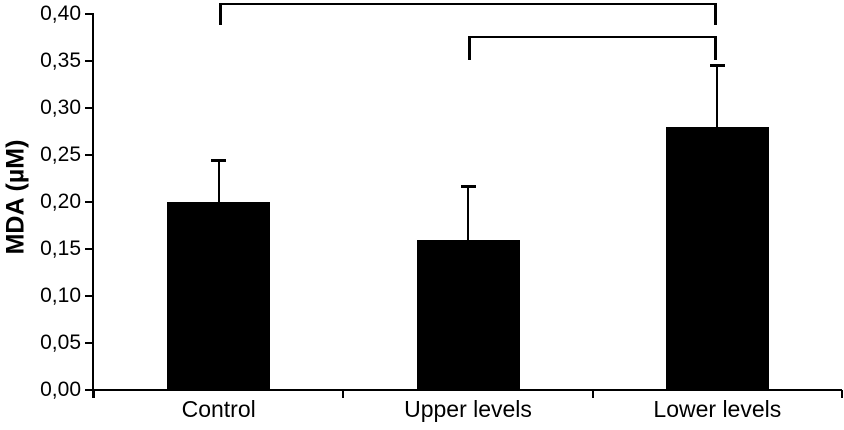  I want to click on y-tick-label: 0,30, so click(60, 107).